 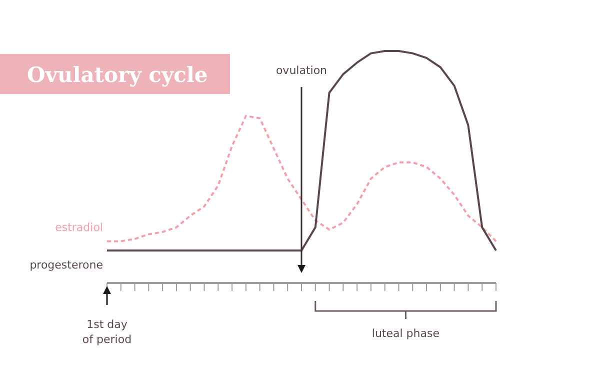 What do you see at coordinates (67, 265) in the screenshot?
I see `series-label: progesterone` at bounding box center [67, 265].